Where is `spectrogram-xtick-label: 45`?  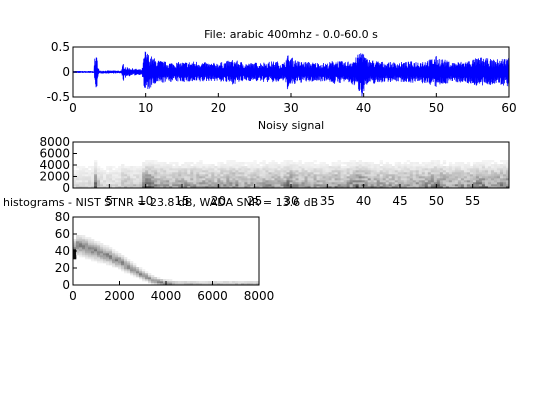
spectrogram-xtick-label: 45 is located at coordinates (399, 201).